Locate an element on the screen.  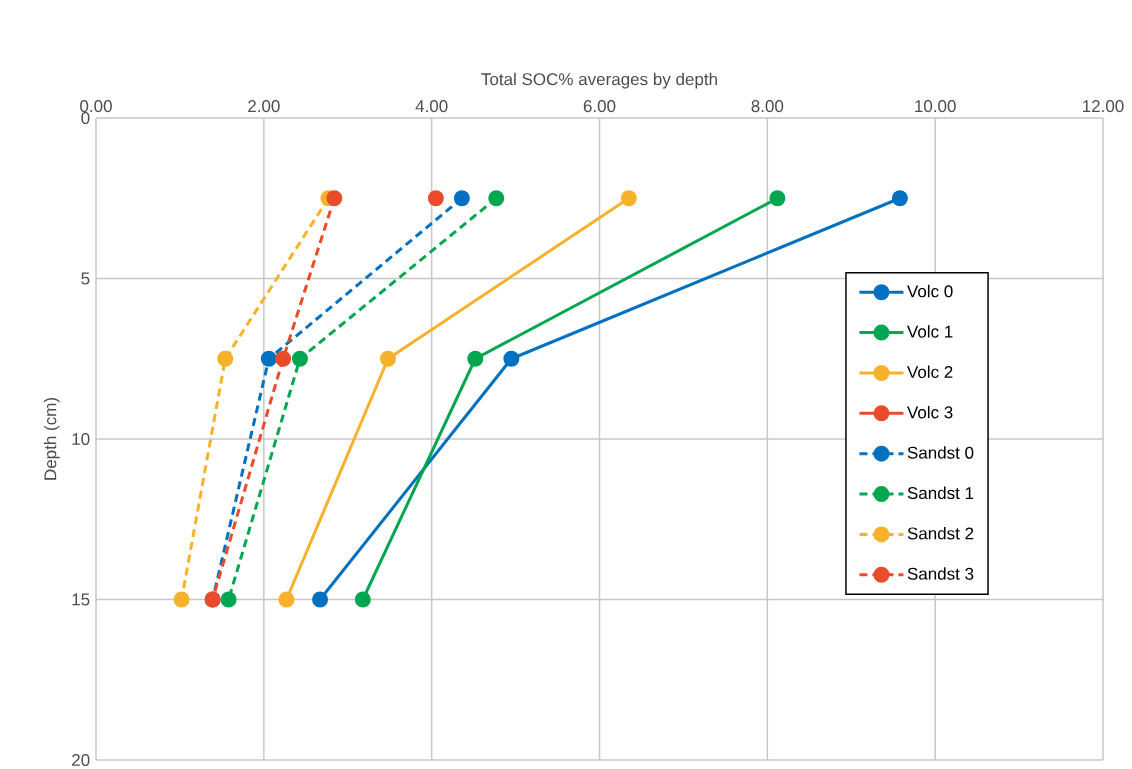
x-tick-label: 8.00 is located at coordinates (767, 106).